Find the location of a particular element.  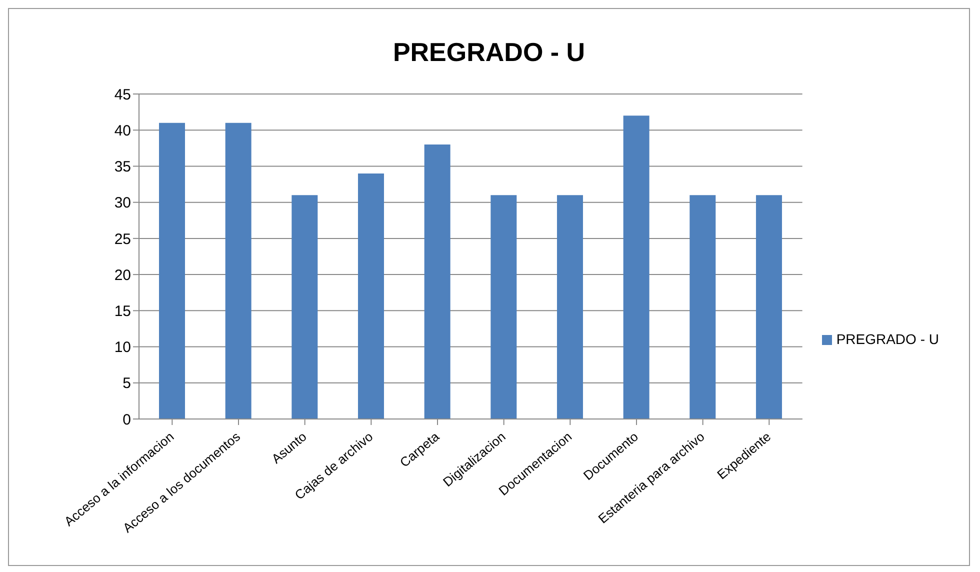

y-tick-label: 10 is located at coordinates (122, 347).